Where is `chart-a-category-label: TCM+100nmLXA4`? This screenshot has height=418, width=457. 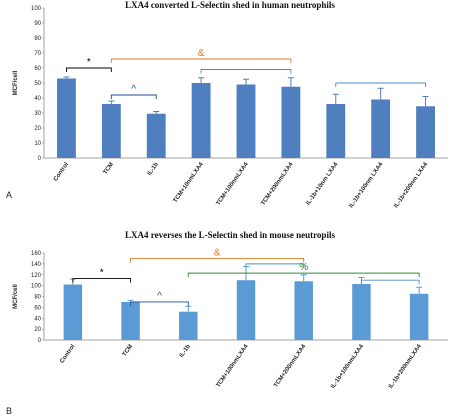 chart-a-category-label: TCM+100nmLXA4 is located at coordinates (233, 184).